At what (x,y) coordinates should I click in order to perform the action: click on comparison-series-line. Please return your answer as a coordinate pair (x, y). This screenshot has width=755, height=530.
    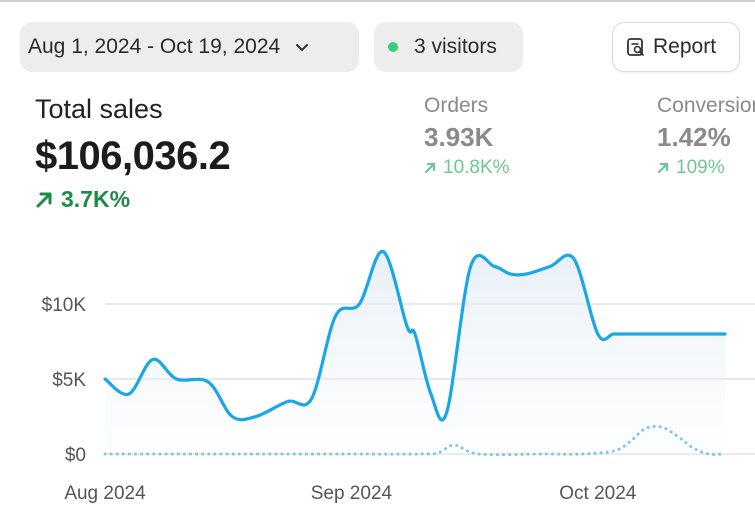
    Looking at the image, I should click on (415, 440).